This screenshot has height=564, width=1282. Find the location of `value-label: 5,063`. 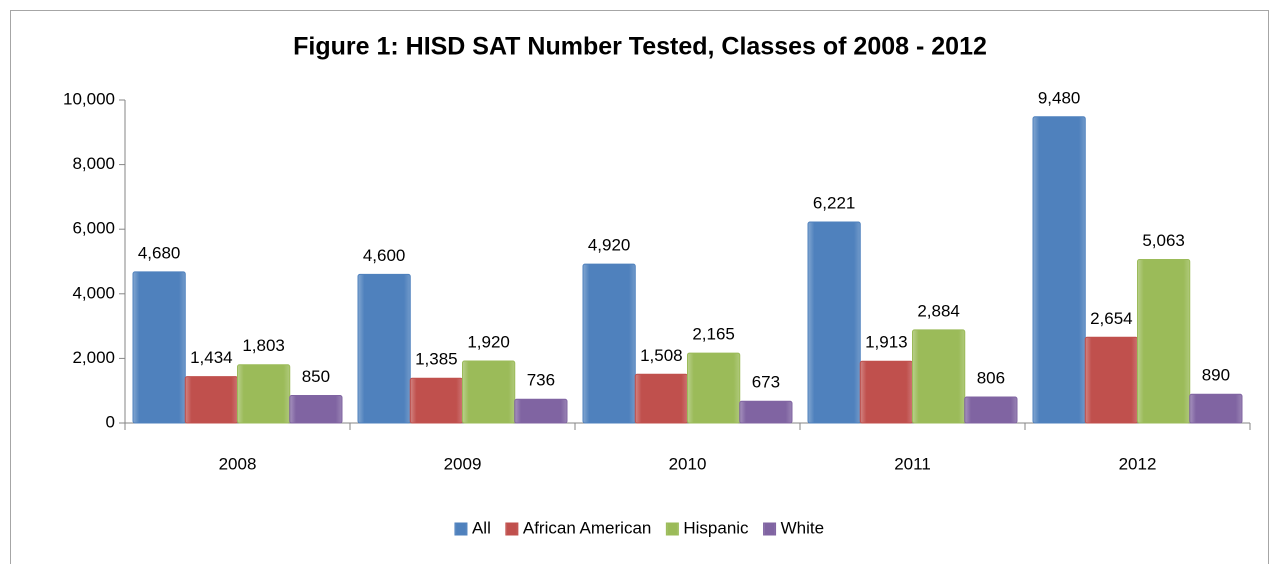

value-label: 5,063 is located at coordinates (1163, 240).